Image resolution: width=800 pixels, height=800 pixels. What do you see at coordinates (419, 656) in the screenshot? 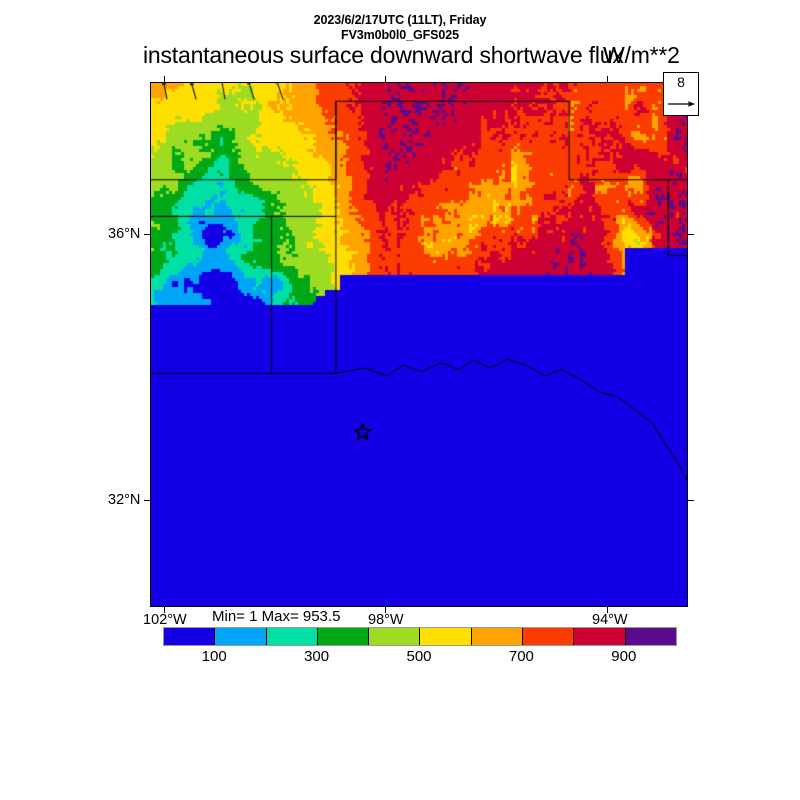
I see `colorbar-tick-500: 500` at bounding box center [419, 656].